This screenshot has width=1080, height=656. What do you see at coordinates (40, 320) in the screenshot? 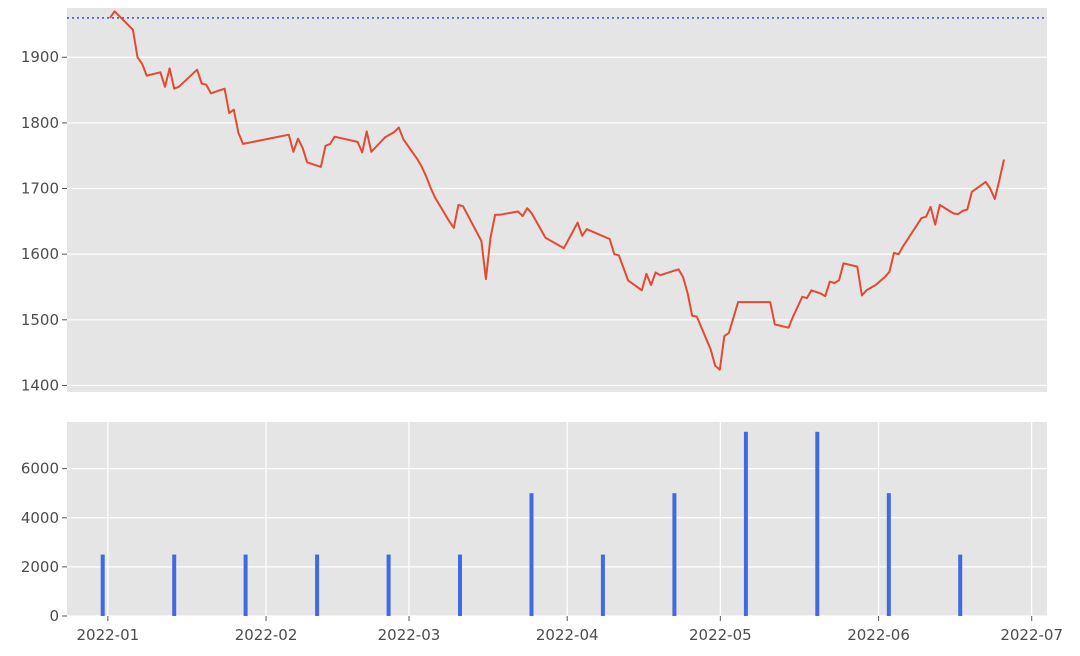
I see `y-tick-label: 1500` at bounding box center [40, 320].